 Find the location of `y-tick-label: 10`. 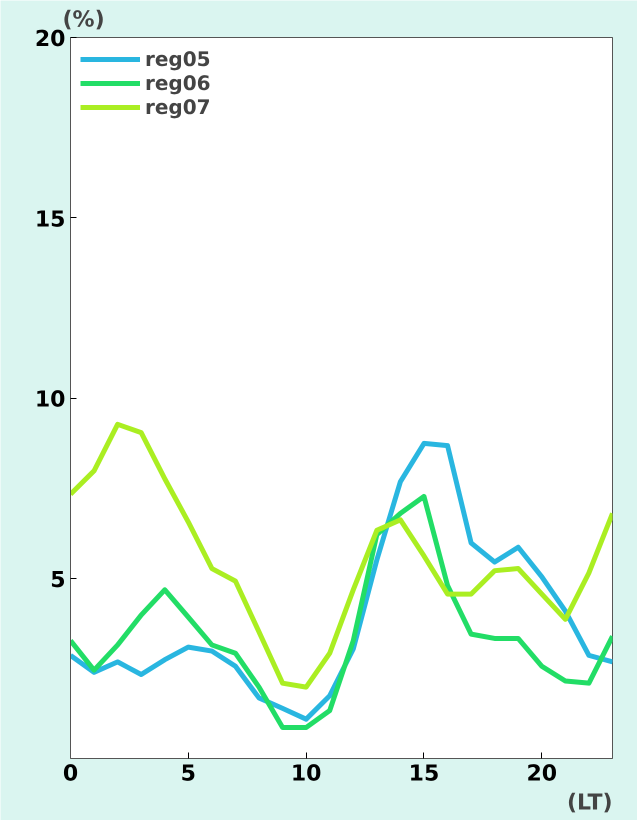

y-tick-label: 10 is located at coordinates (50, 400).